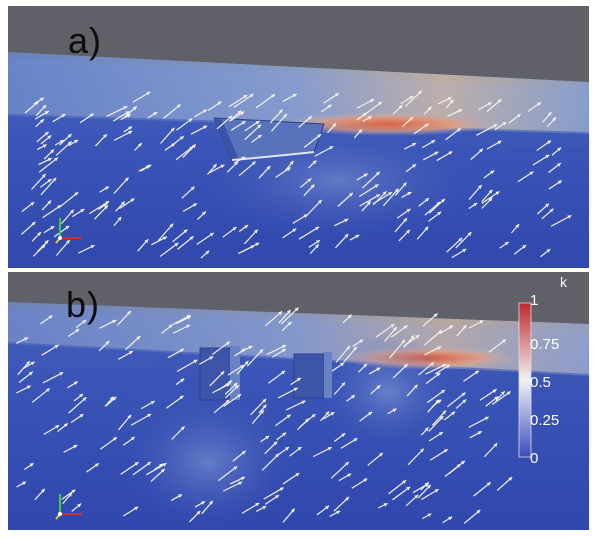 The image size is (597, 538). Describe the element at coordinates (85, 40) in the screenshot. I see `panel-a-label: a)` at that location.